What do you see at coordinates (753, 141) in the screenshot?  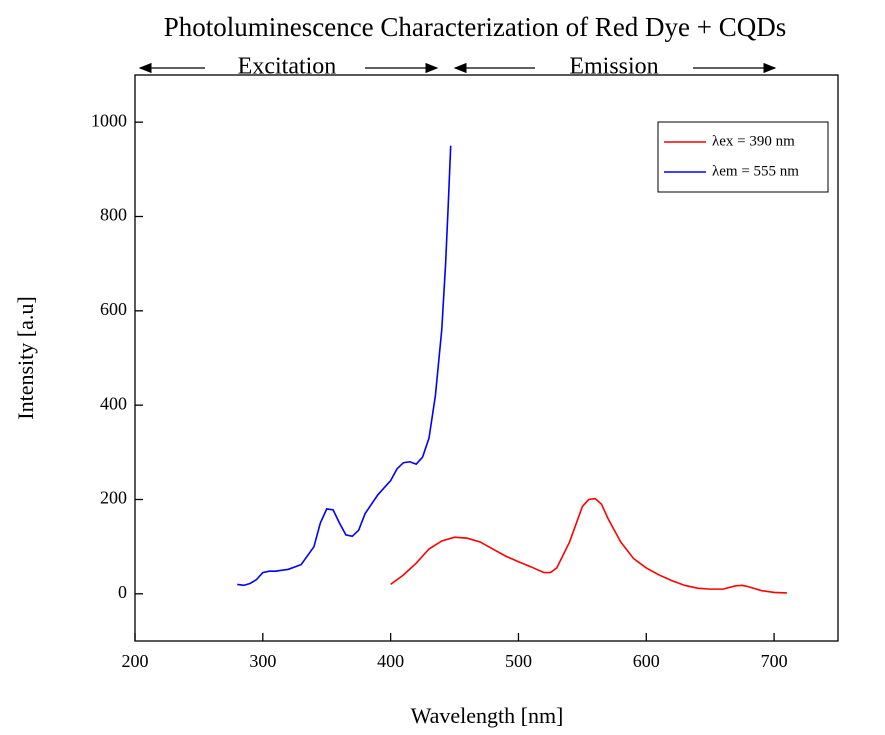 I see `legend-label: λex = 390 nm` at bounding box center [753, 141].